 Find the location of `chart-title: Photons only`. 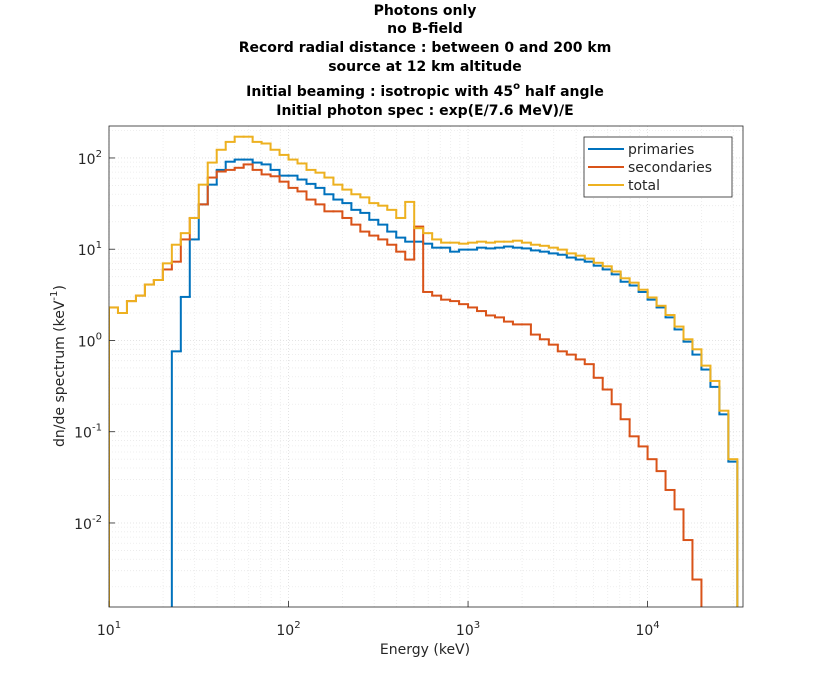

chart-title: Photons only is located at coordinates (425, 11).